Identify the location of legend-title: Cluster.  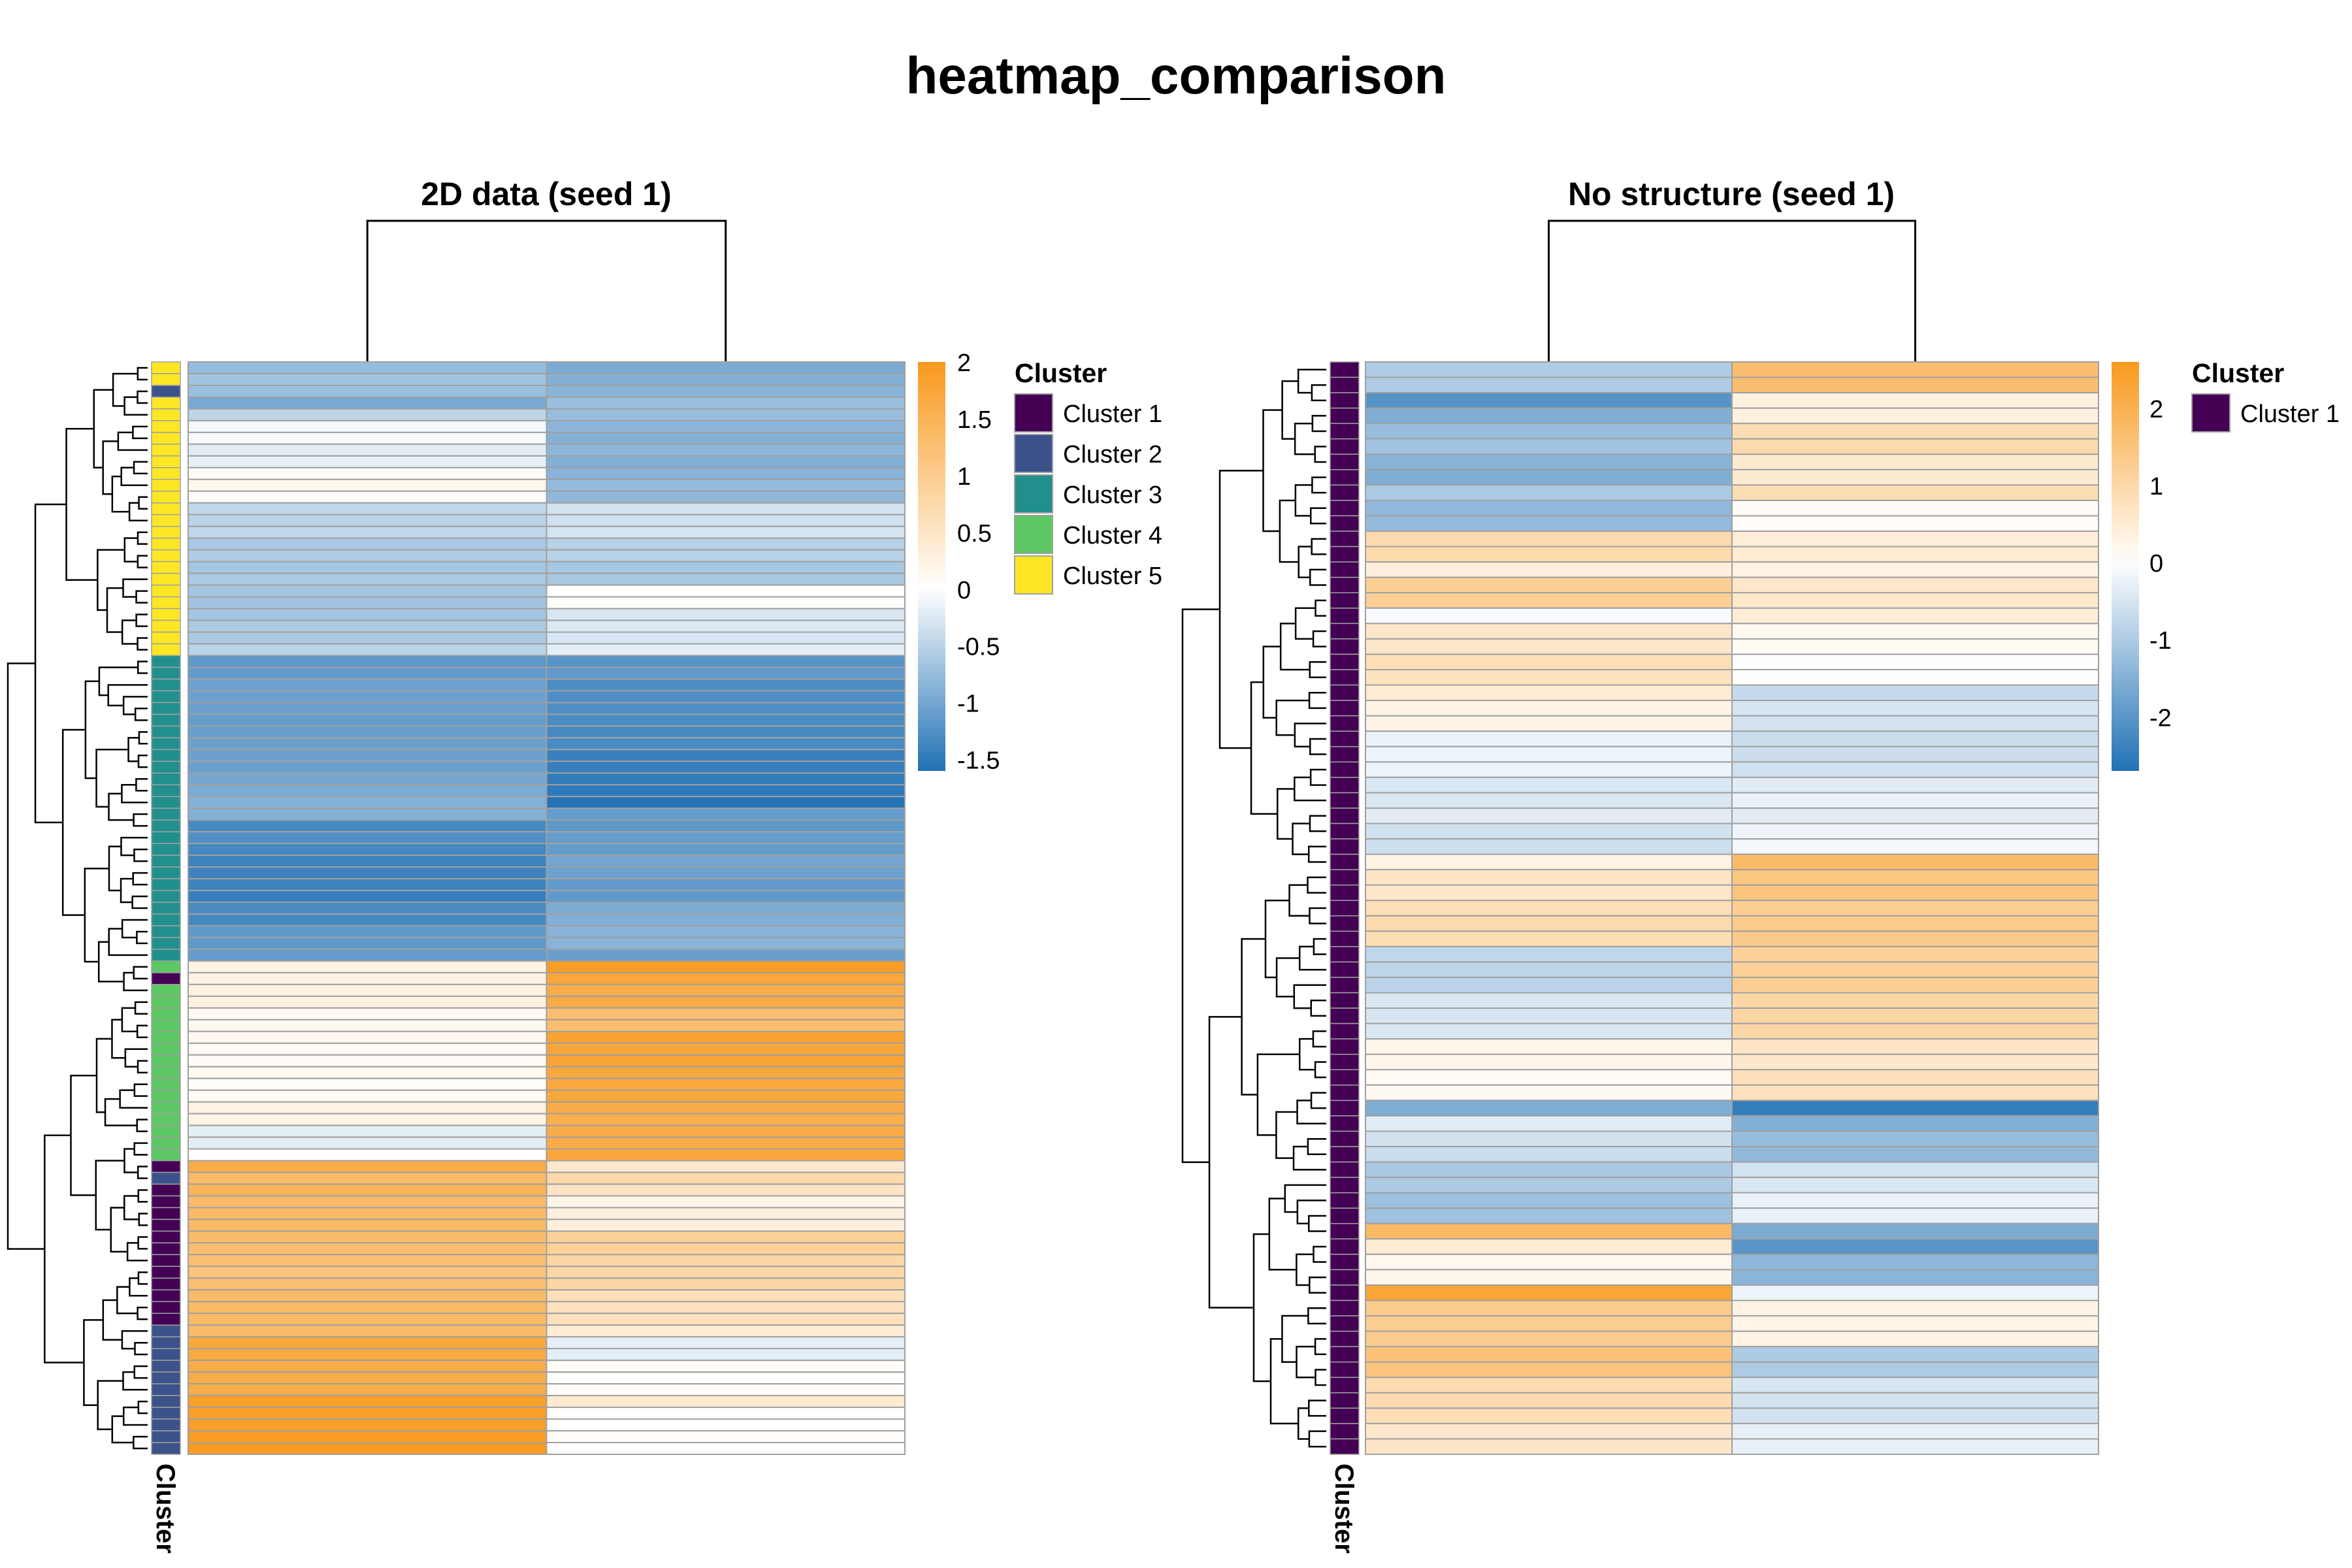
(2238, 373).